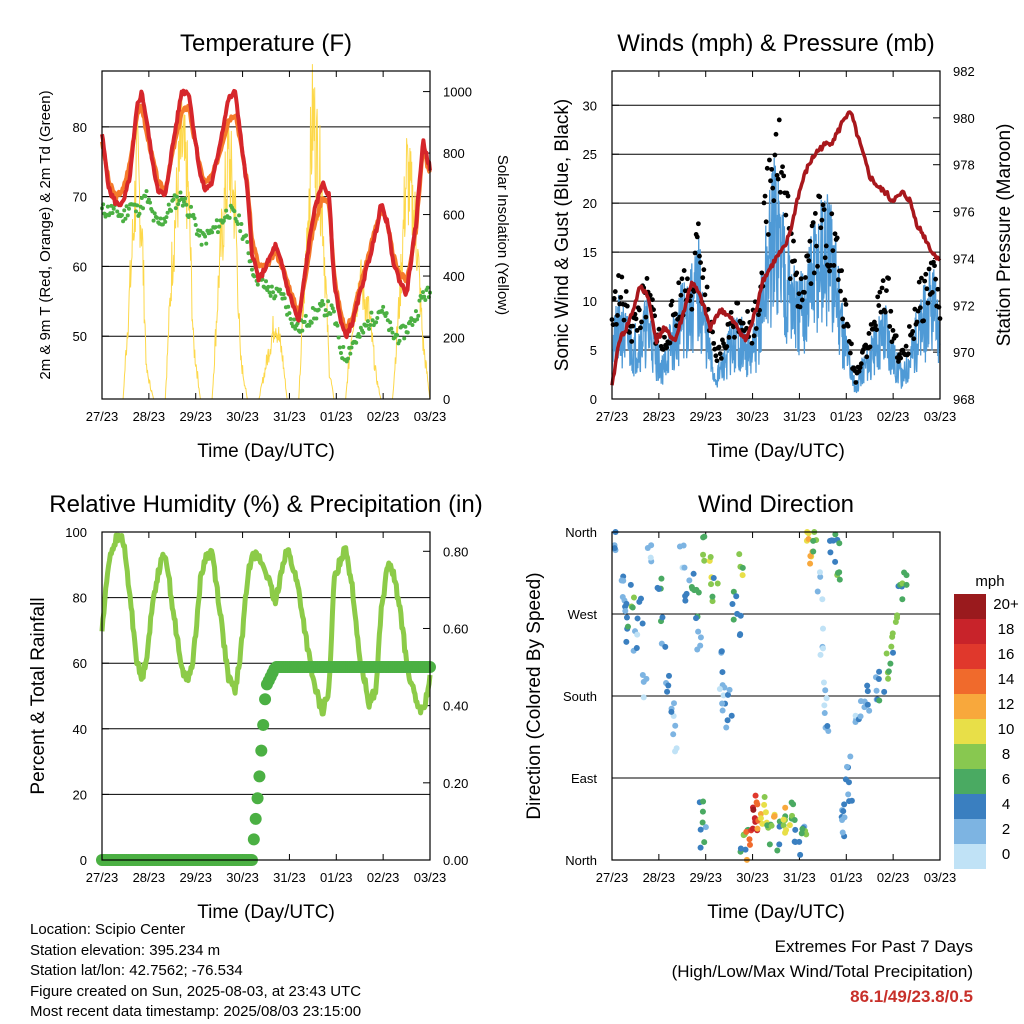 The height and width of the screenshot is (1024, 1024). I want to click on y2-tick-label: 600, so click(454, 215).